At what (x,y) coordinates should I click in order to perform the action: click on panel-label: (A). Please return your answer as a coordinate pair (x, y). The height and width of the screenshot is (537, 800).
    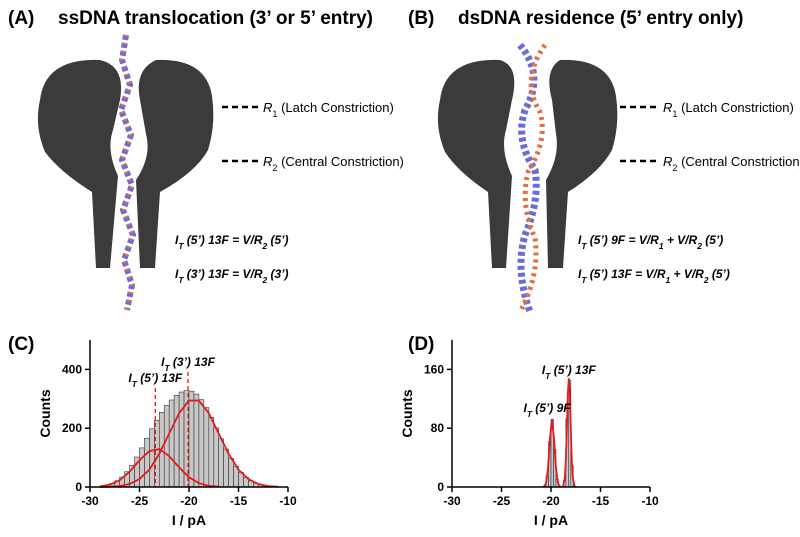
    Looking at the image, I should click on (21, 18).